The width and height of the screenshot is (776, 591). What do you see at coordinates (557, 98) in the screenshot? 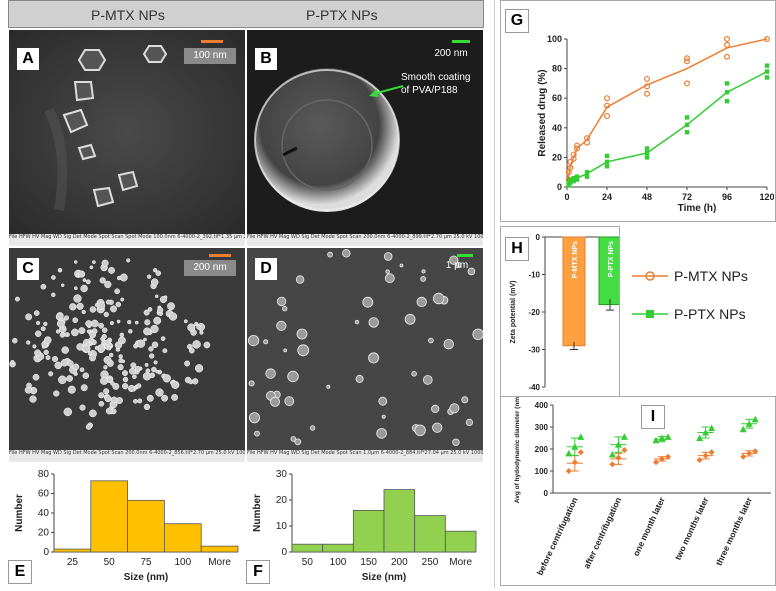
I see `release-y-tick-label: 60` at bounding box center [557, 98].